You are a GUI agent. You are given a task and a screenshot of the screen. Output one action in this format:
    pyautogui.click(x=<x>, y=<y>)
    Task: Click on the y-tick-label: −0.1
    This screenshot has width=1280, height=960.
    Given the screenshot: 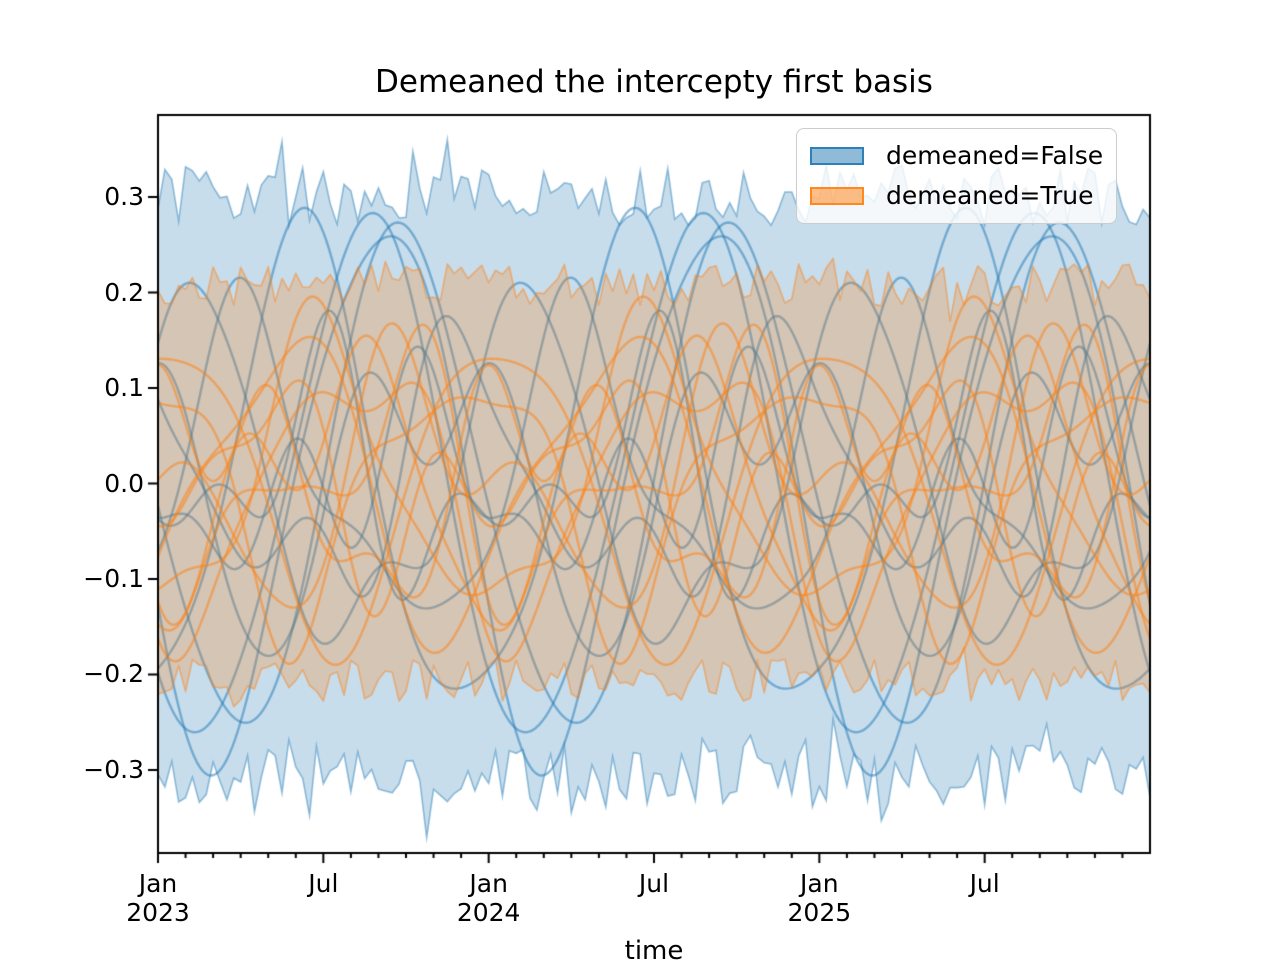 What is the action you would take?
    pyautogui.click(x=113, y=578)
    